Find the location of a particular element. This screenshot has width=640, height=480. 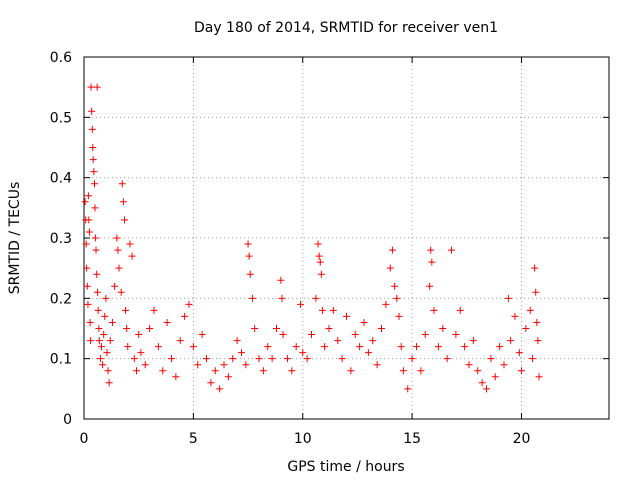

y-tick-label: 0.6 is located at coordinates (61, 58).